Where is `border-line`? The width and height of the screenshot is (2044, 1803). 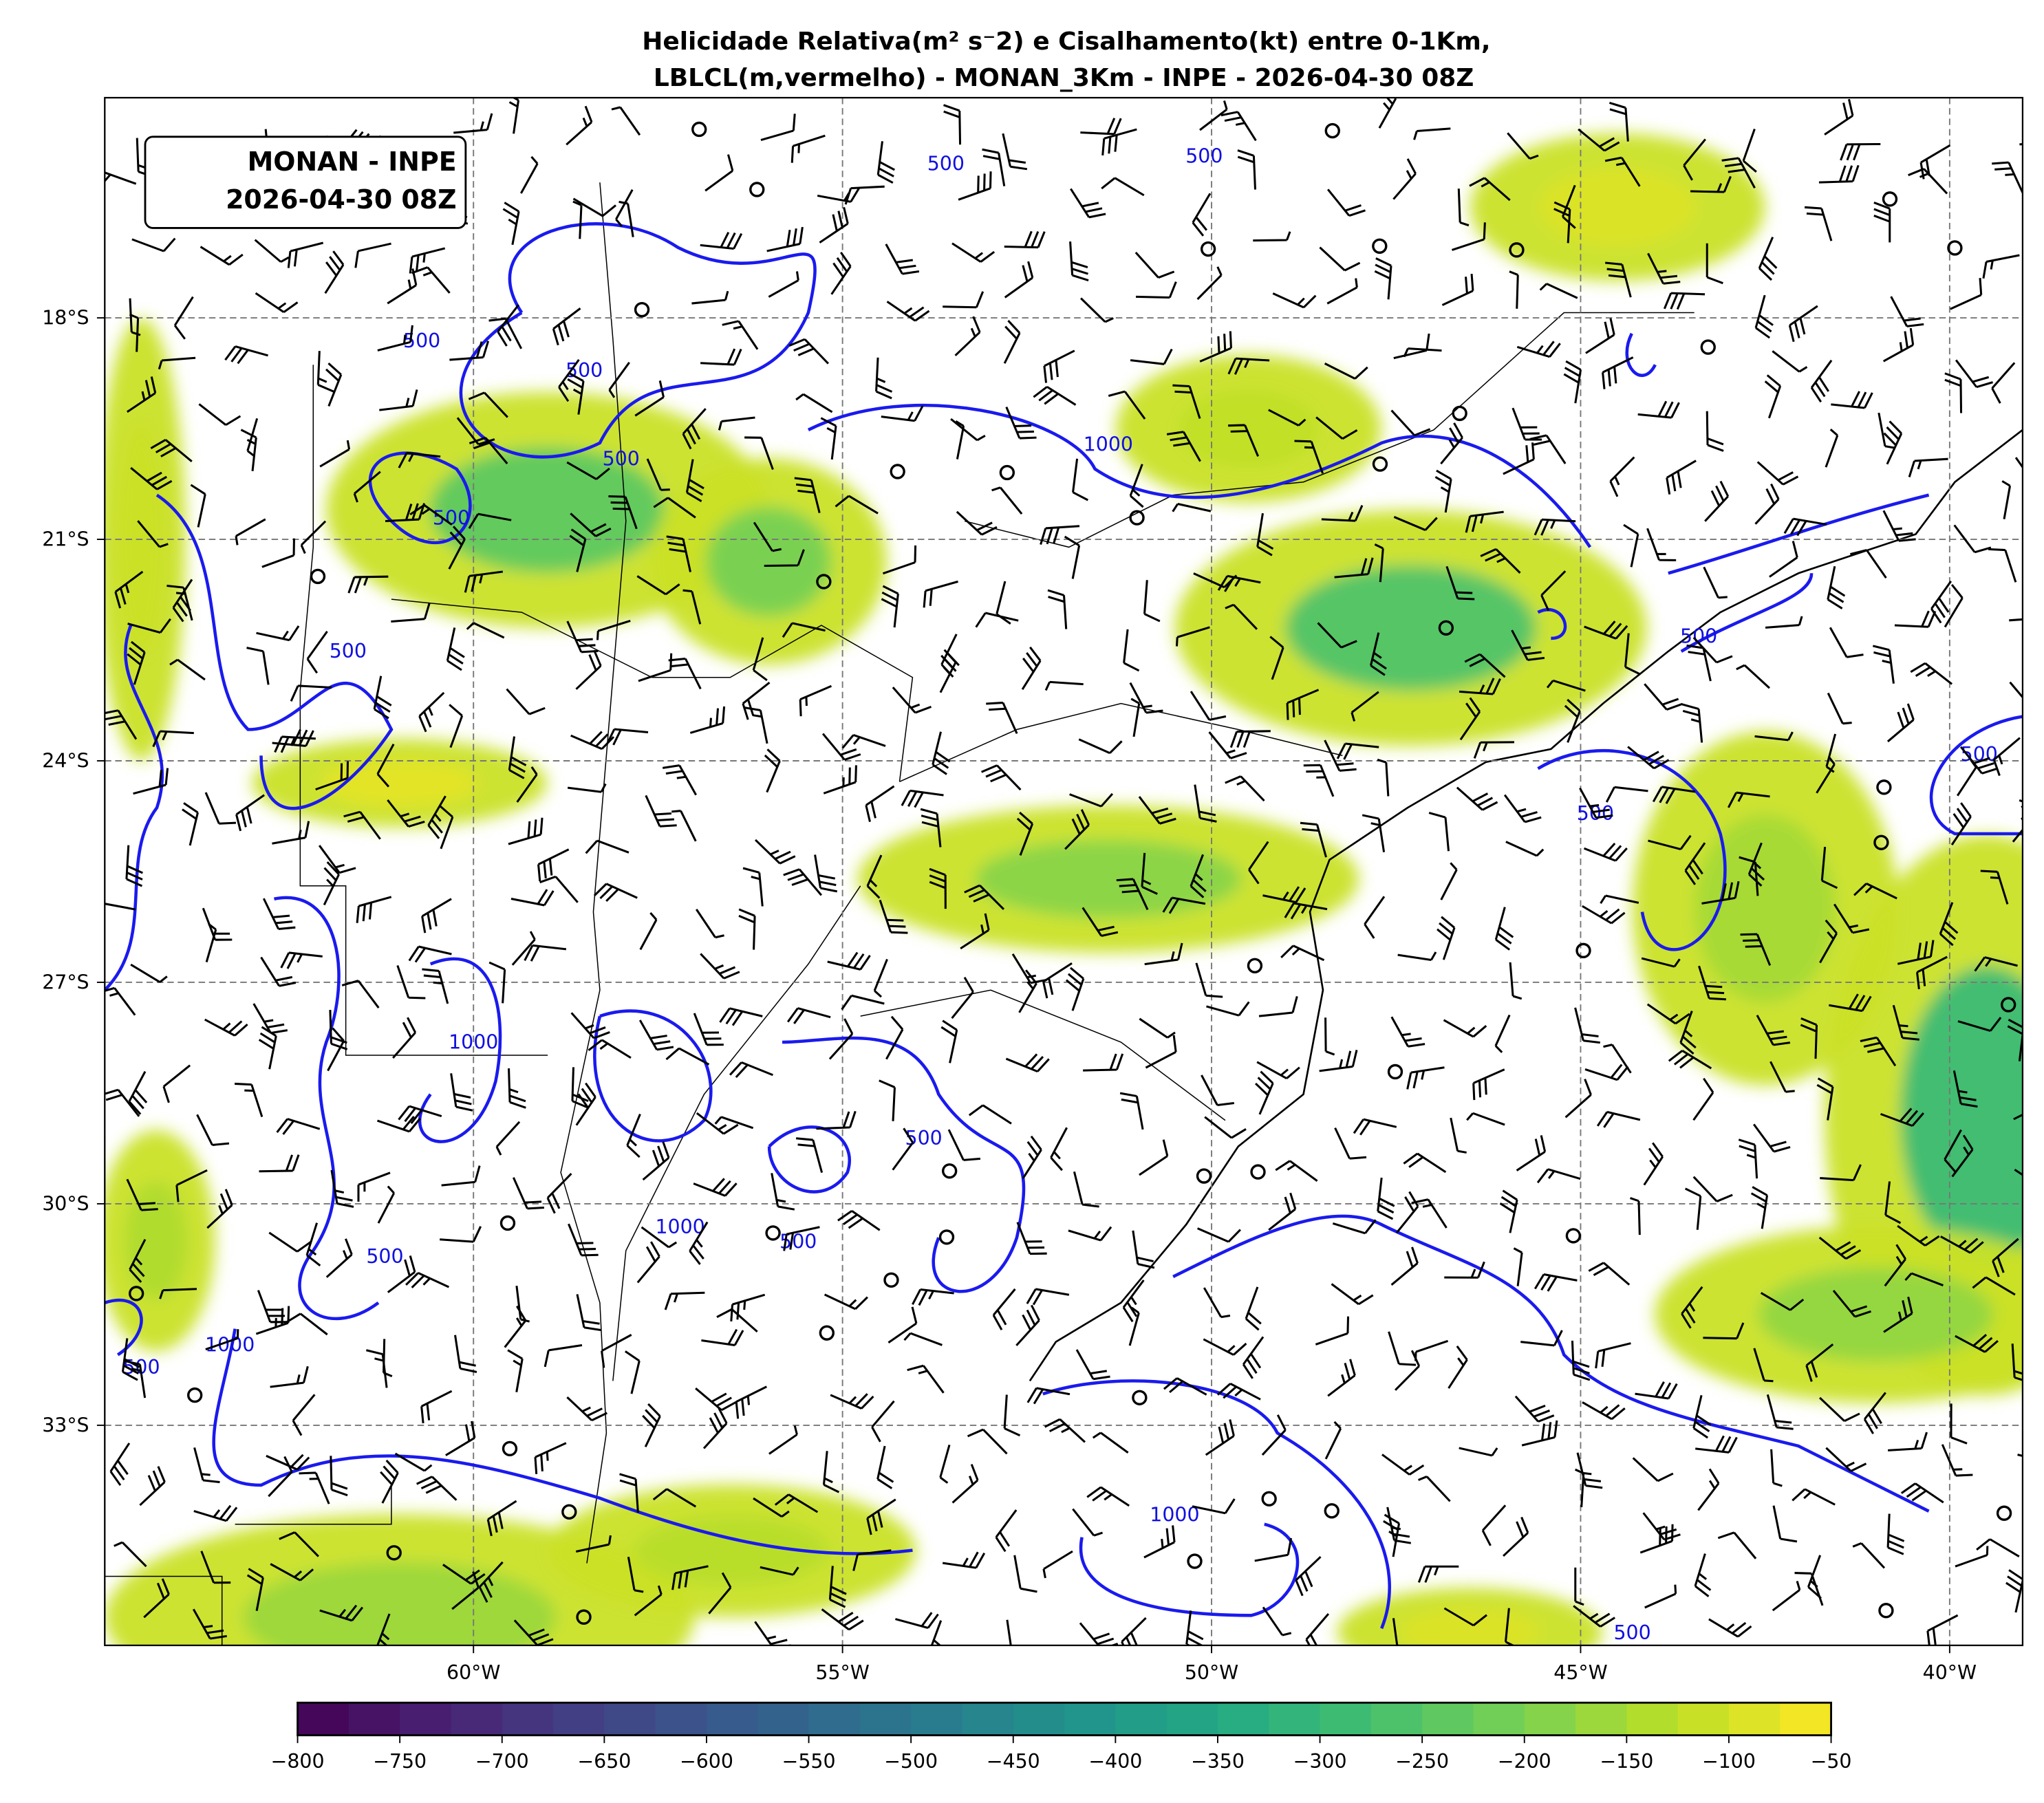
border-line is located at coordinates (652, 690).